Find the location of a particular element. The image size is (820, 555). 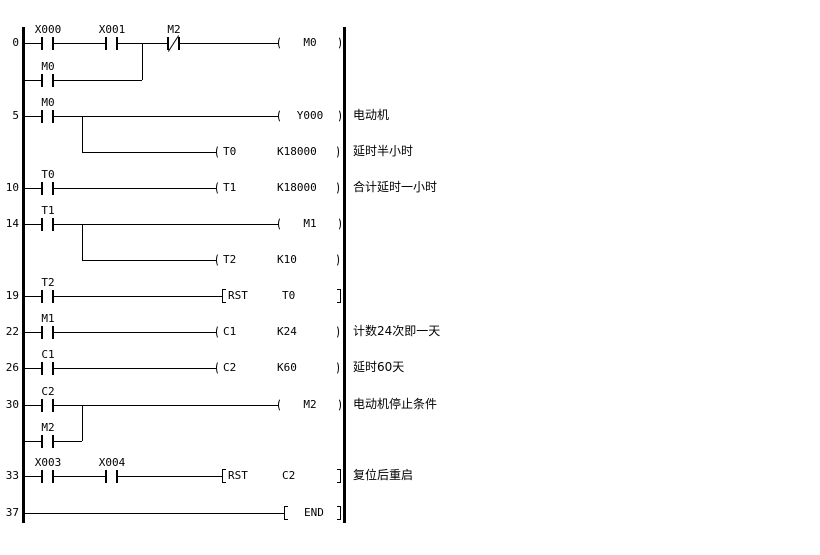

rung-comment: 延时半小时 is located at coordinates (383, 151).